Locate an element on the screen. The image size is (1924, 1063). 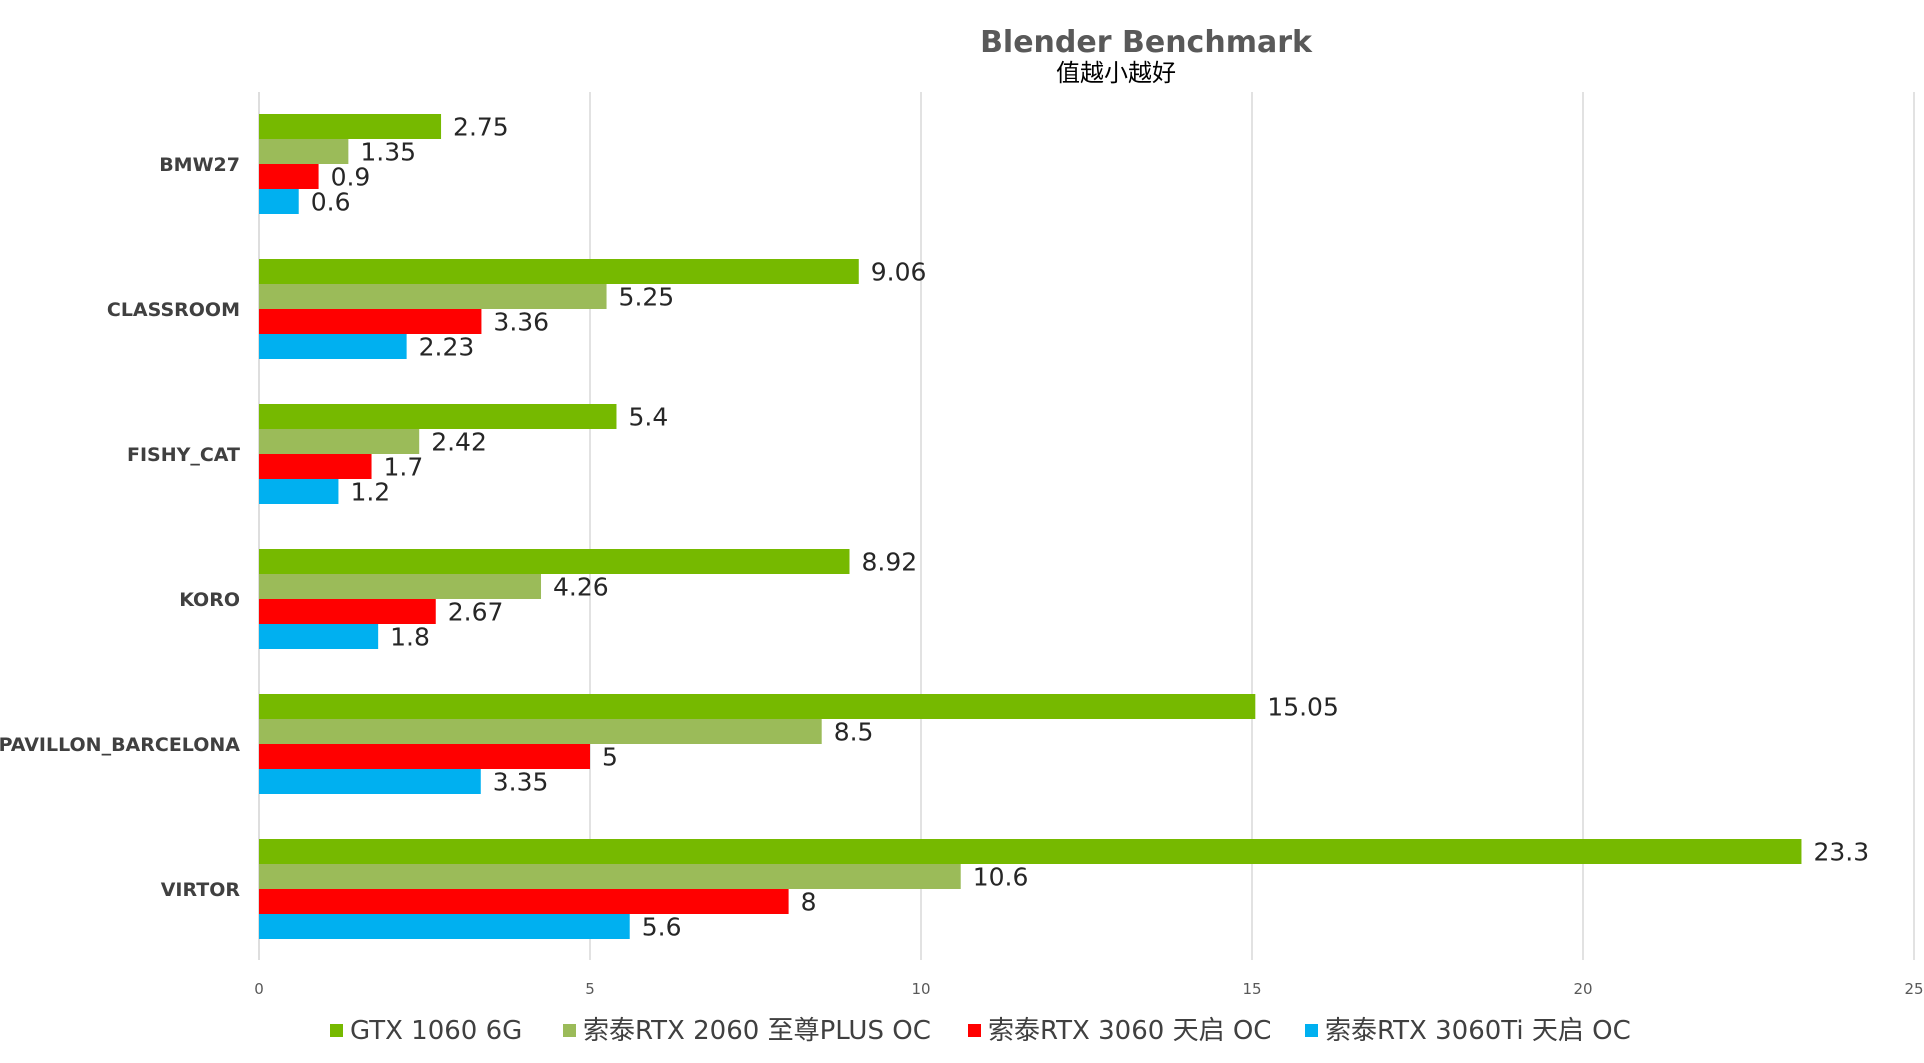
x-tick-label: 20 is located at coordinates (1582, 989).